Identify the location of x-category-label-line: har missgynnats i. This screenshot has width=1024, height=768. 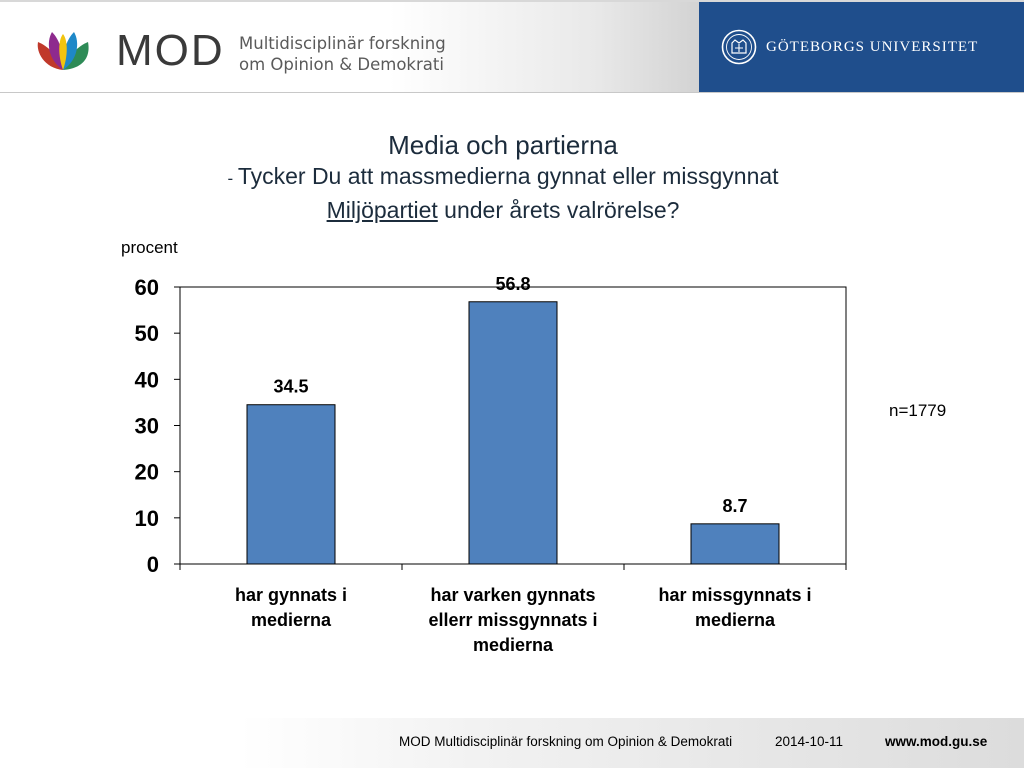
(735, 595).